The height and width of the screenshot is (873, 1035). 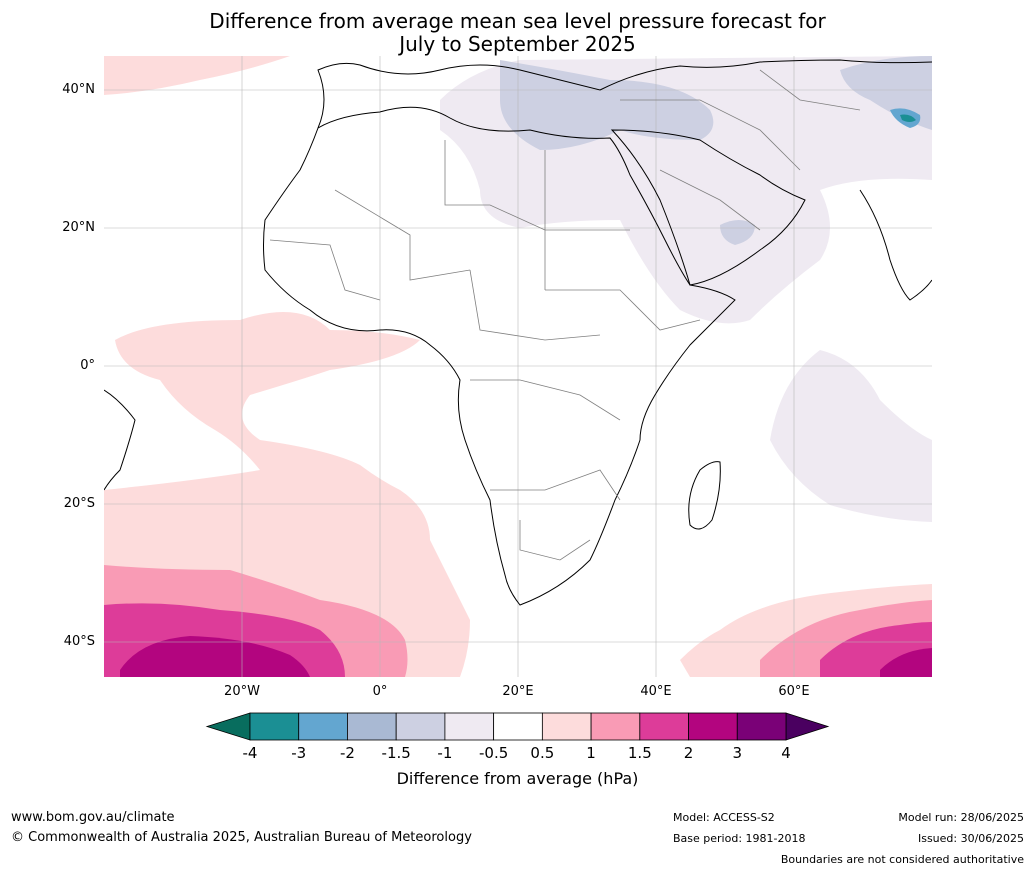 What do you see at coordinates (704, 495) in the screenshot?
I see `madagascar-coastline` at bounding box center [704, 495].